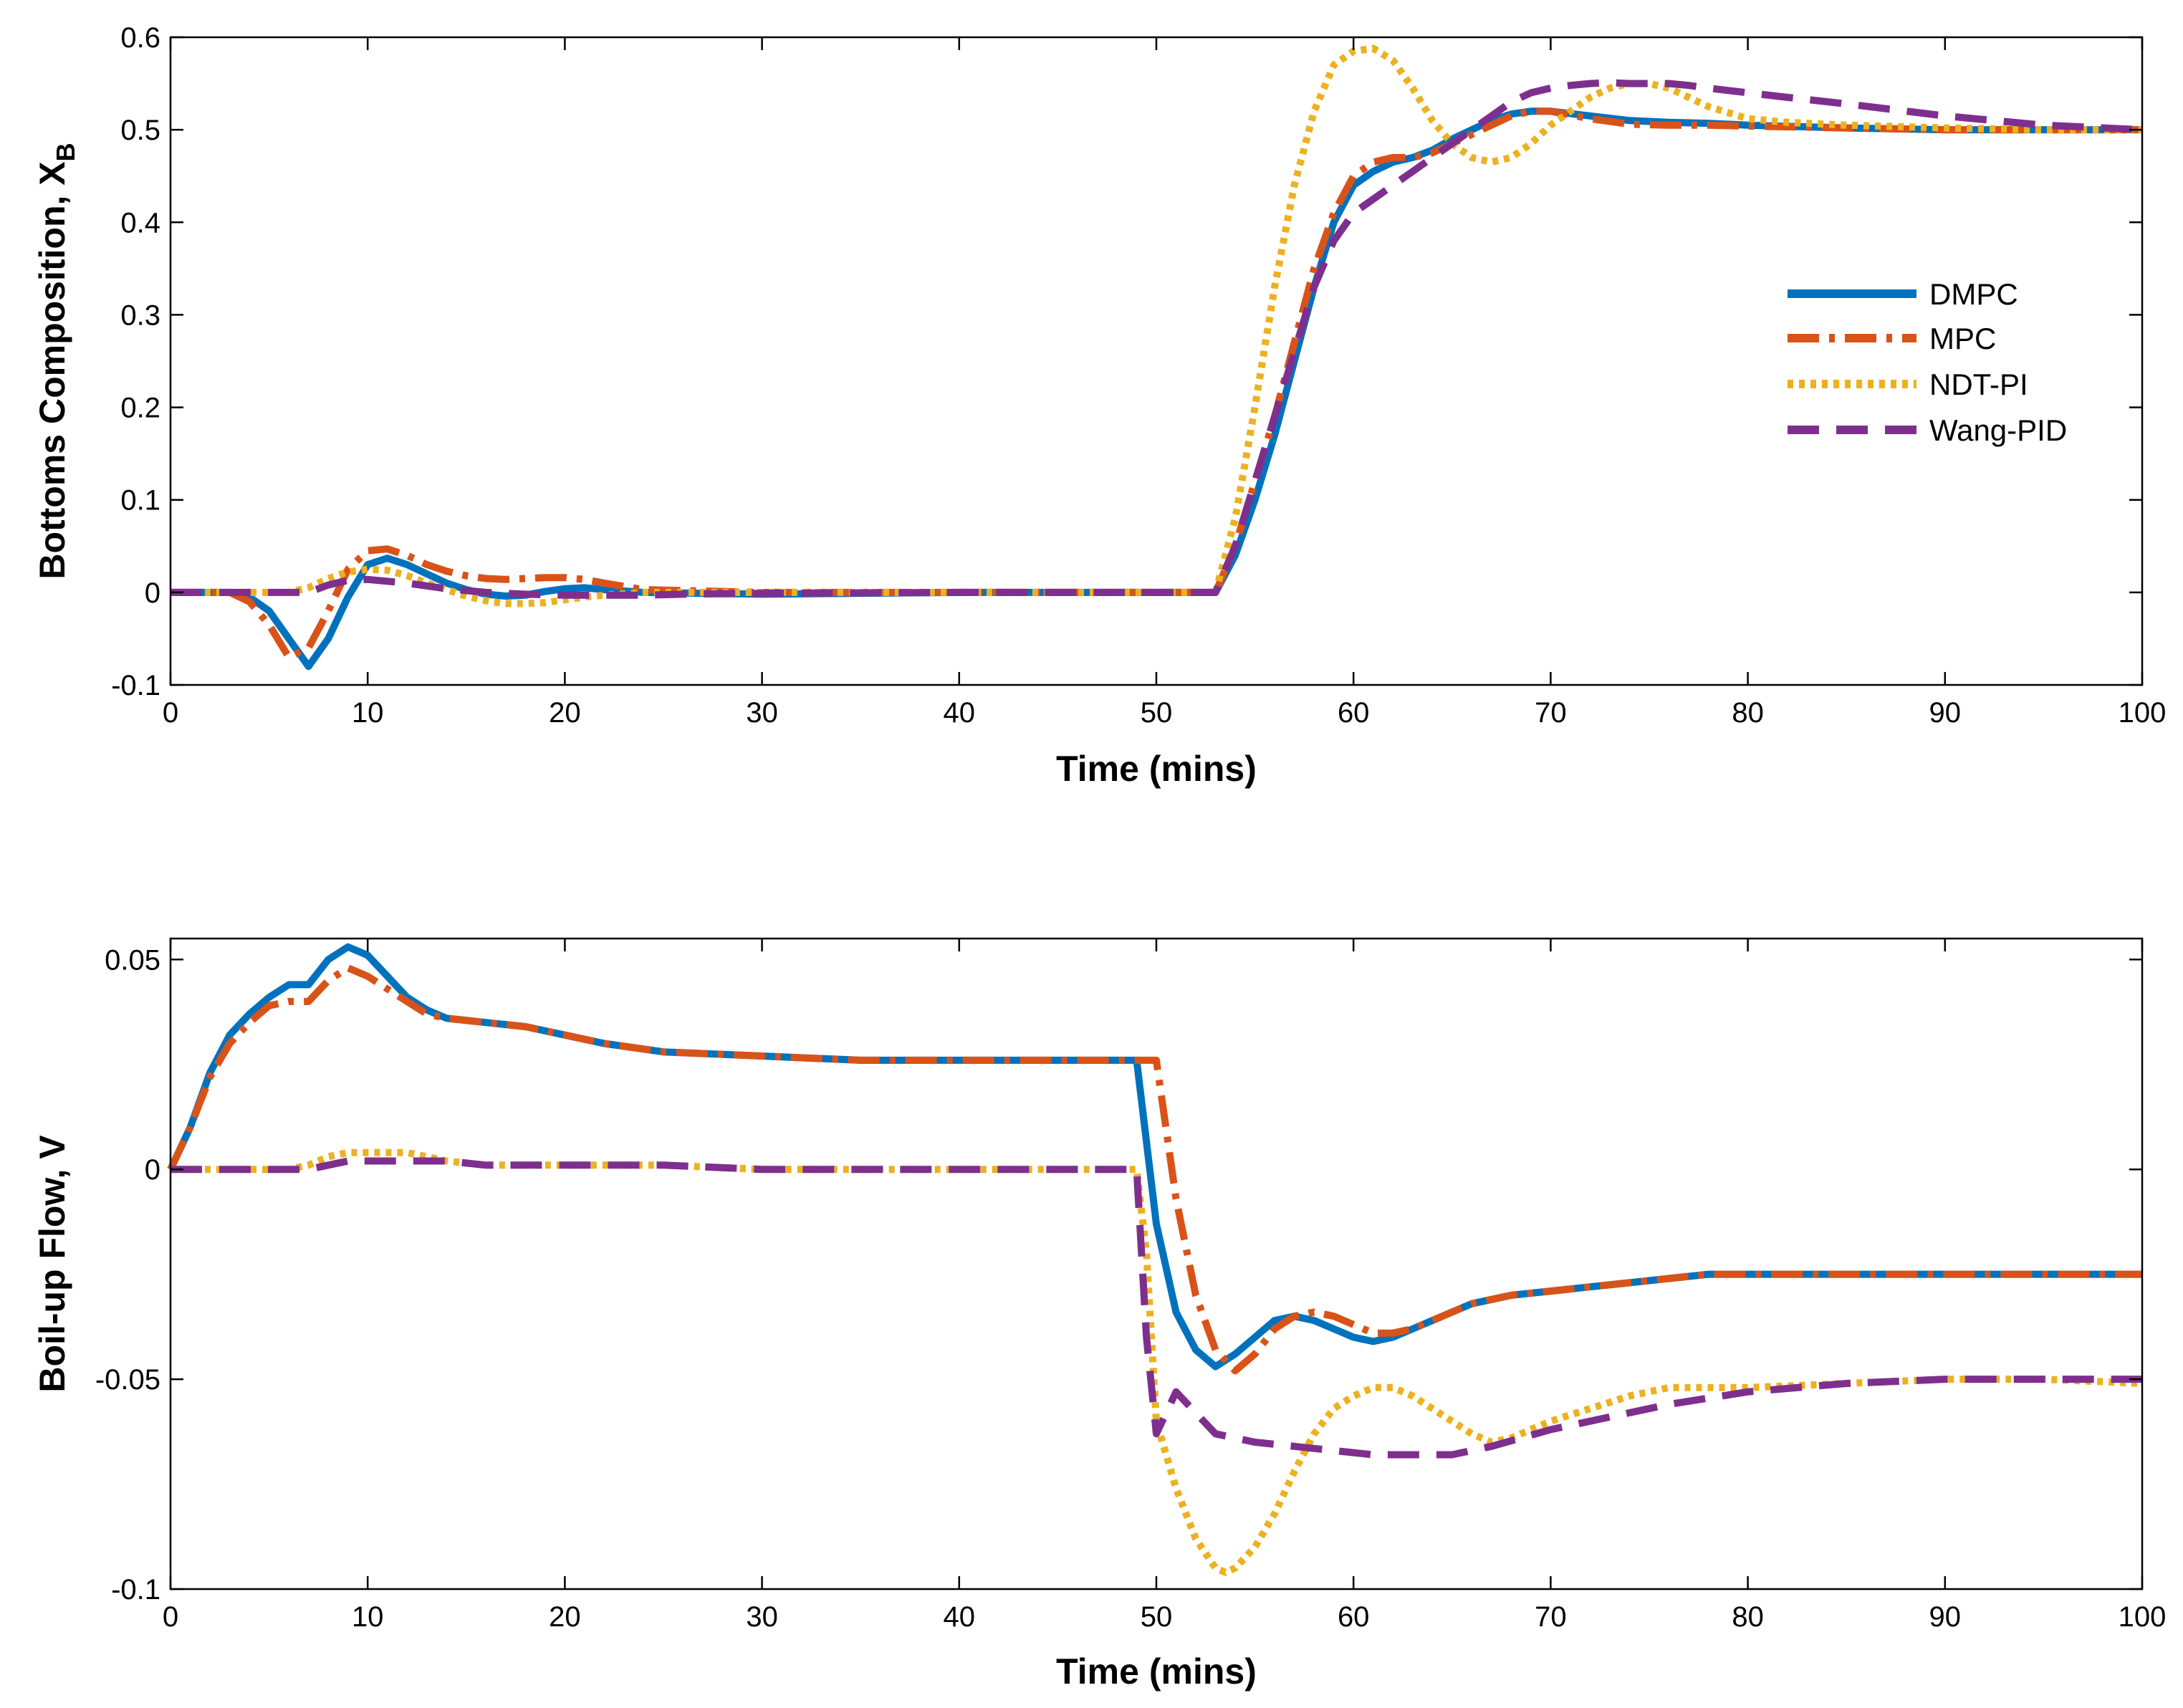  What do you see at coordinates (1748, 1617) in the screenshot?
I see `bottom-x-tick-label: 80` at bounding box center [1748, 1617].